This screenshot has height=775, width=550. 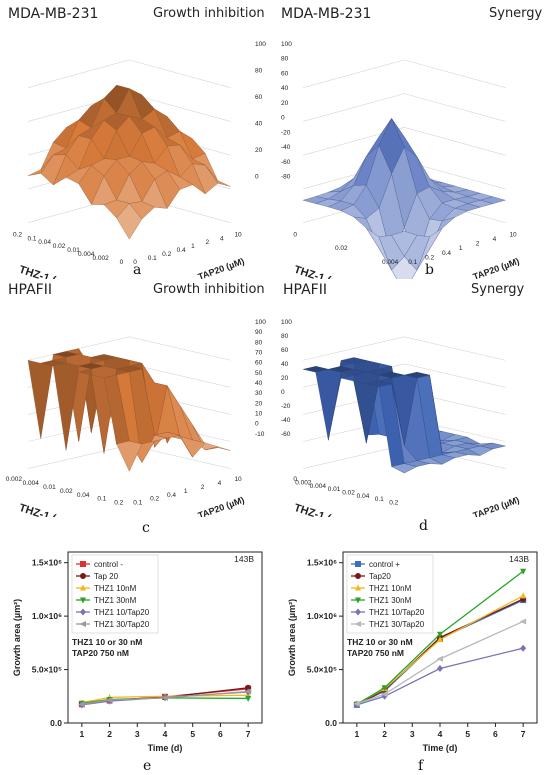 What do you see at coordinates (171, 495) in the screenshot?
I see `tap-tick-label: 0.4` at bounding box center [171, 495].